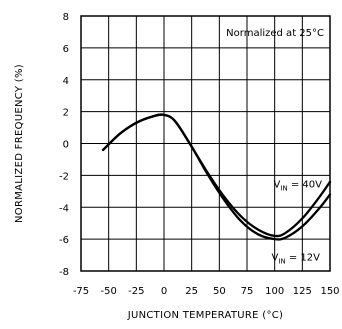 The height and width of the screenshot is (329, 342). Describe the element at coordinates (108, 291) in the screenshot. I see `x-tick-label: -50` at that location.